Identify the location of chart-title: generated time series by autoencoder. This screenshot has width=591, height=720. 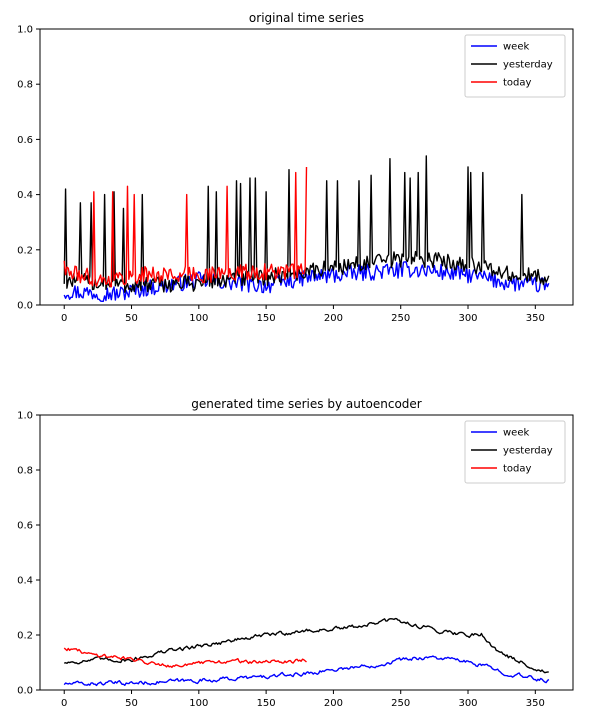
(306, 404).